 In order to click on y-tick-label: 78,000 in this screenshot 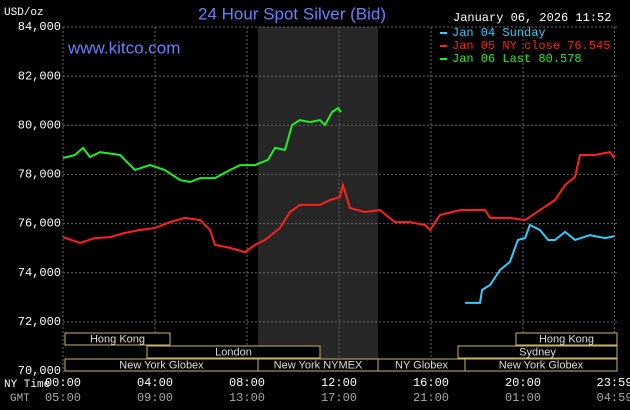, I will do `click(39, 175)`.